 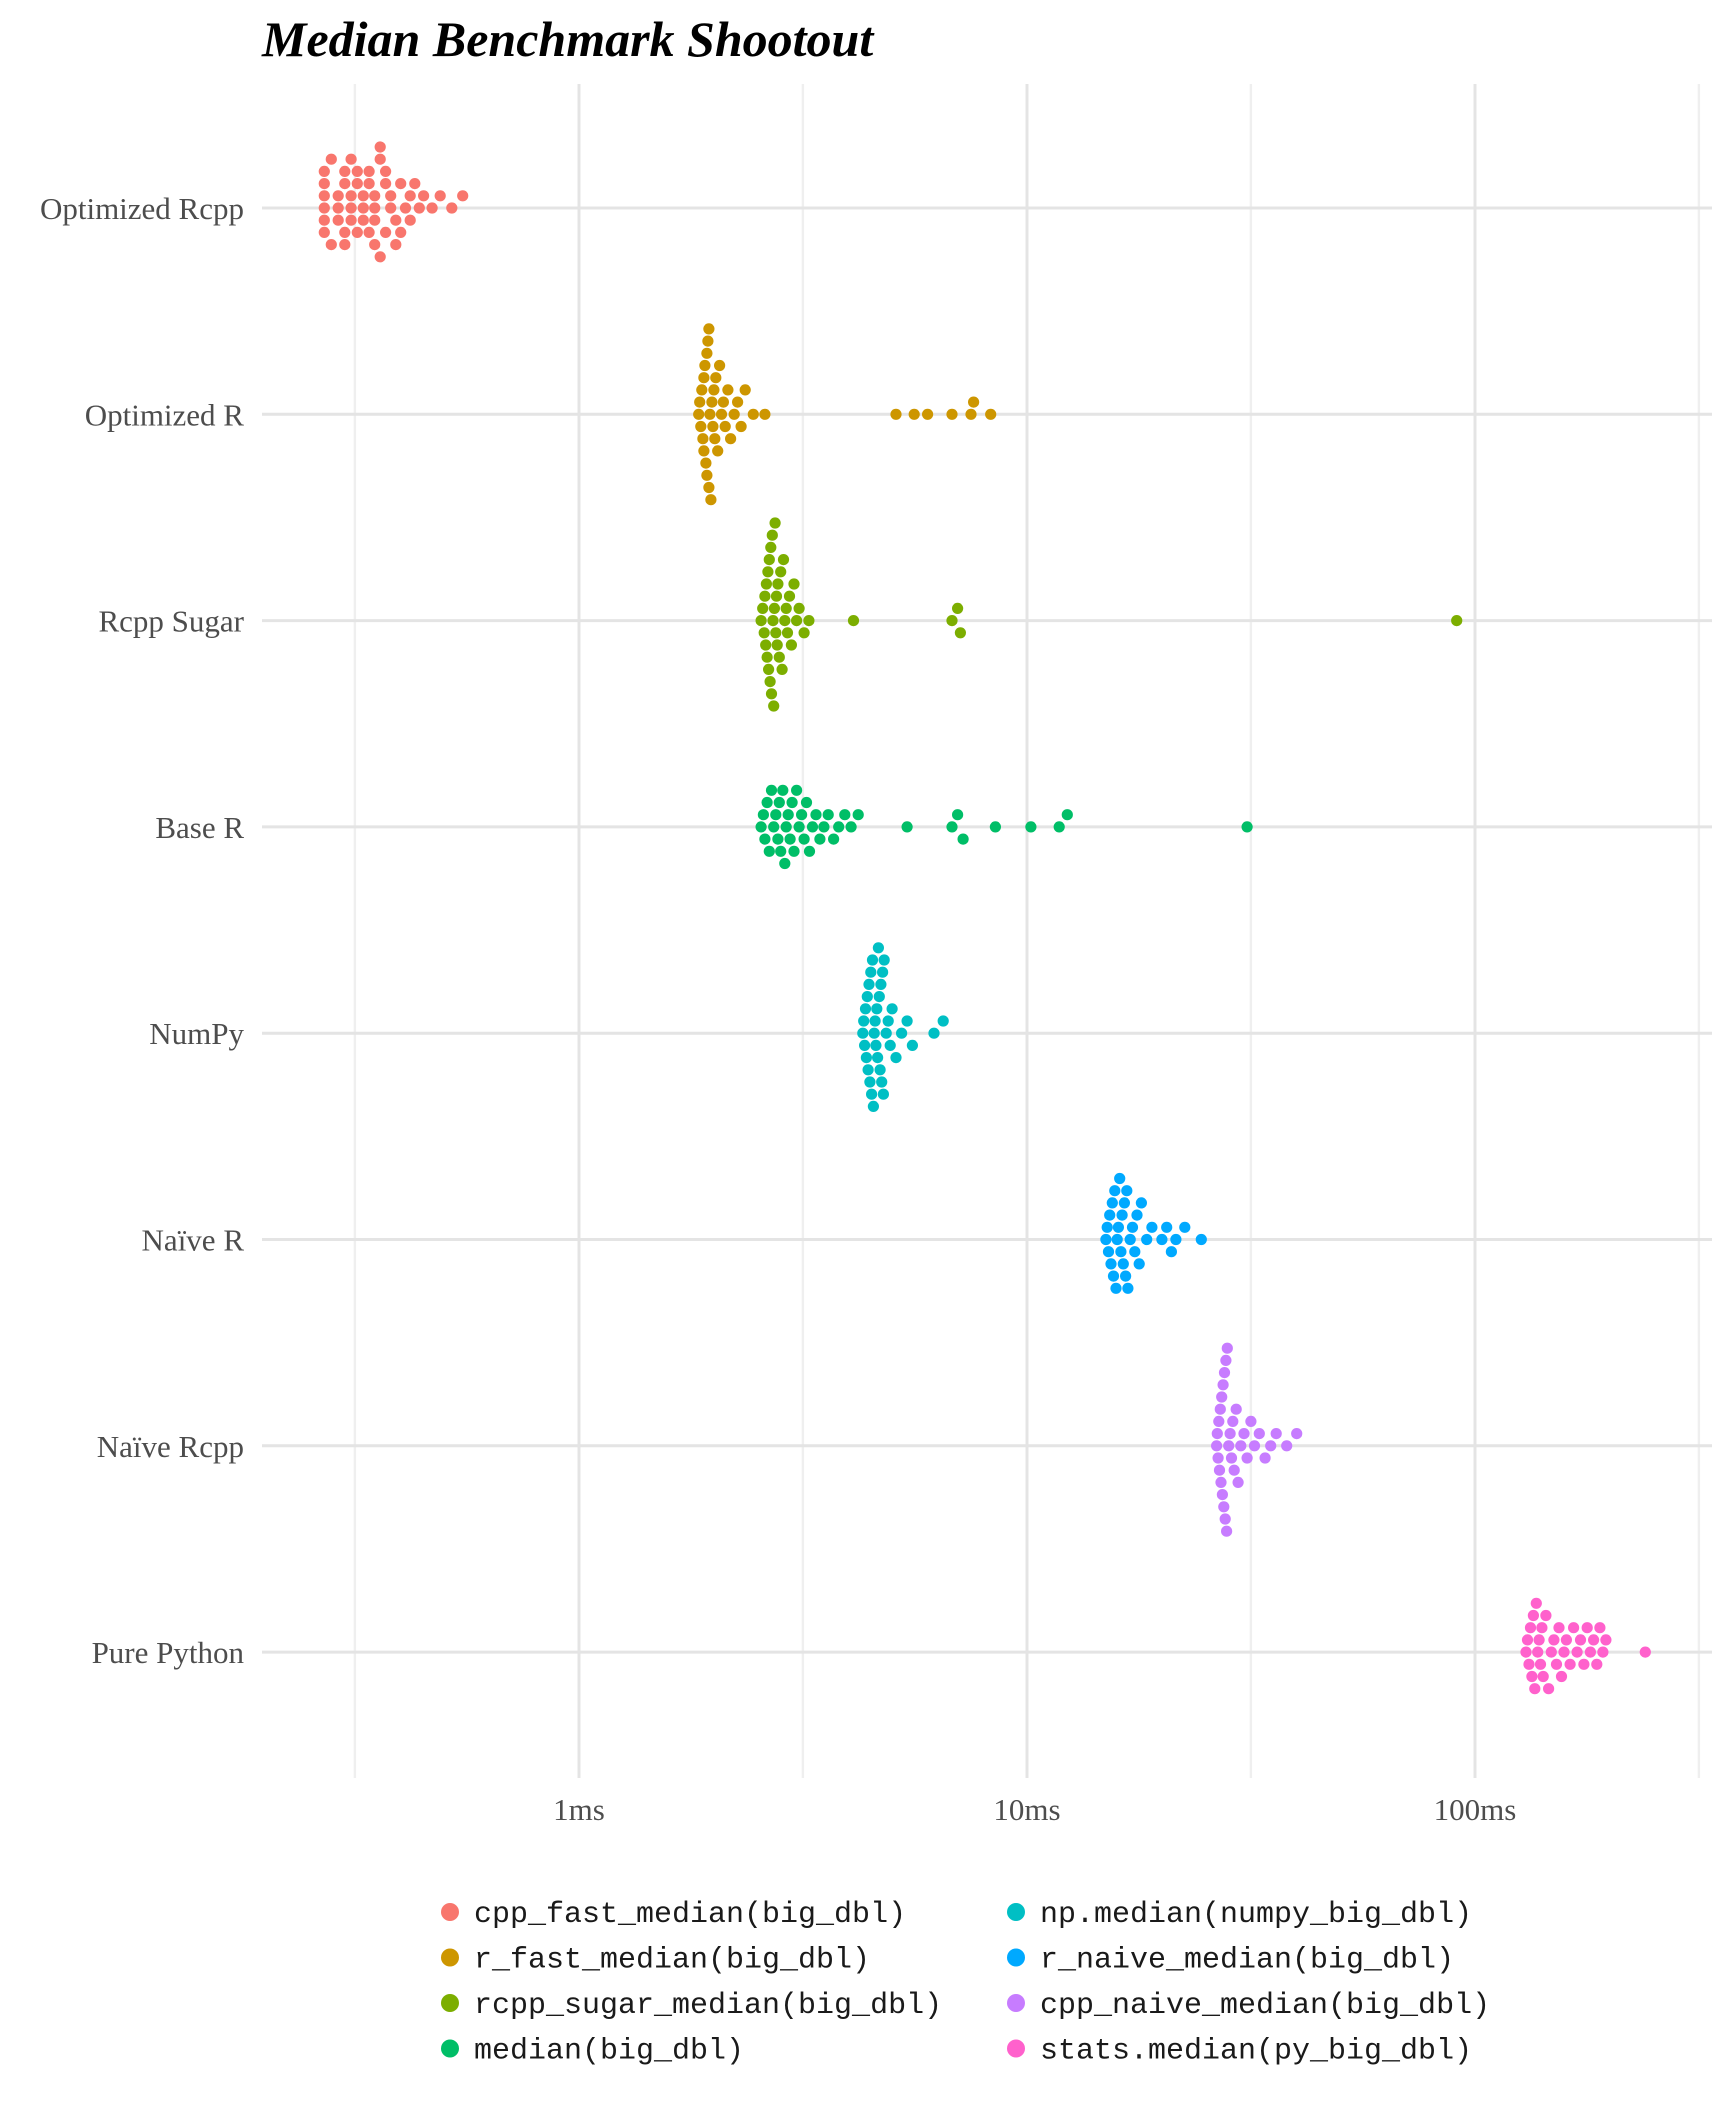 What do you see at coordinates (196, 1033) in the screenshot?
I see `y-category-label: NumPy` at bounding box center [196, 1033].